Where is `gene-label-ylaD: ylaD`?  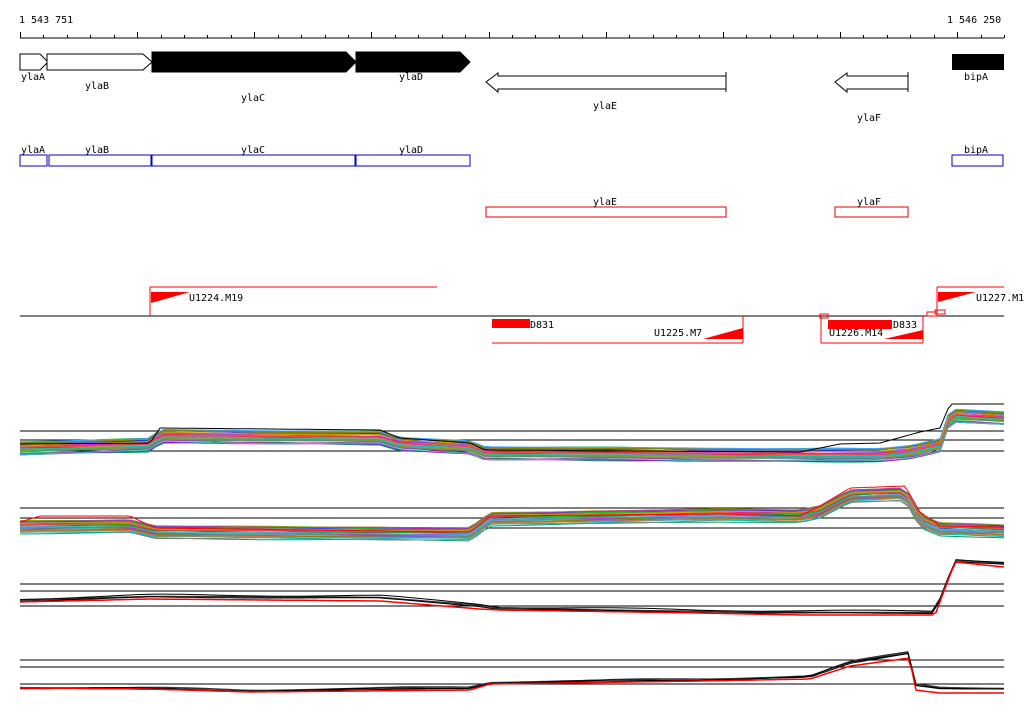
gene-label-ylaD: ylaD is located at coordinates (411, 77).